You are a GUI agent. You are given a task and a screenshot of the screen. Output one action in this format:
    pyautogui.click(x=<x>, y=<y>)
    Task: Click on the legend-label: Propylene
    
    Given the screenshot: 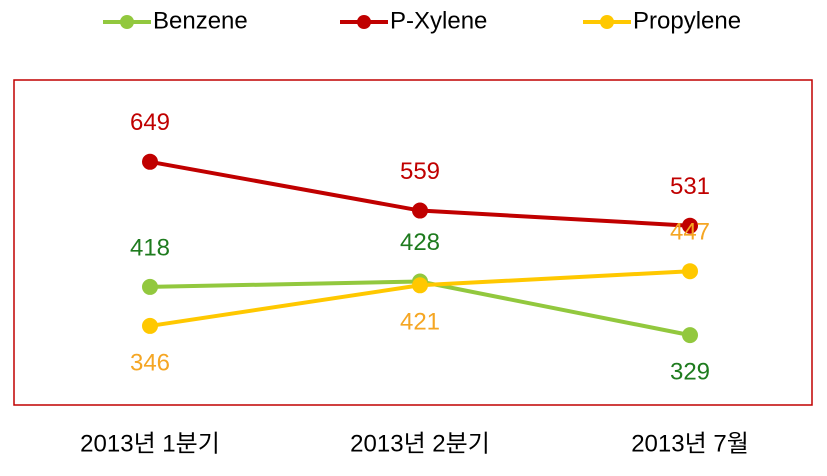 What is the action you would take?
    pyautogui.click(x=687, y=20)
    